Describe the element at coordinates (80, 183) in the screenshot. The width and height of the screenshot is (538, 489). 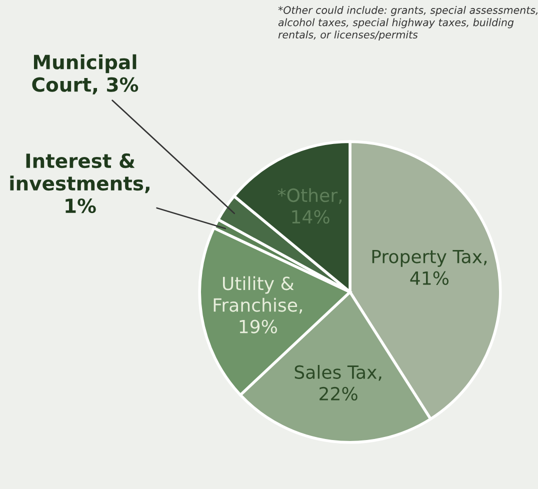
I see `slice-label: Interest & investments, 1%` at that location.